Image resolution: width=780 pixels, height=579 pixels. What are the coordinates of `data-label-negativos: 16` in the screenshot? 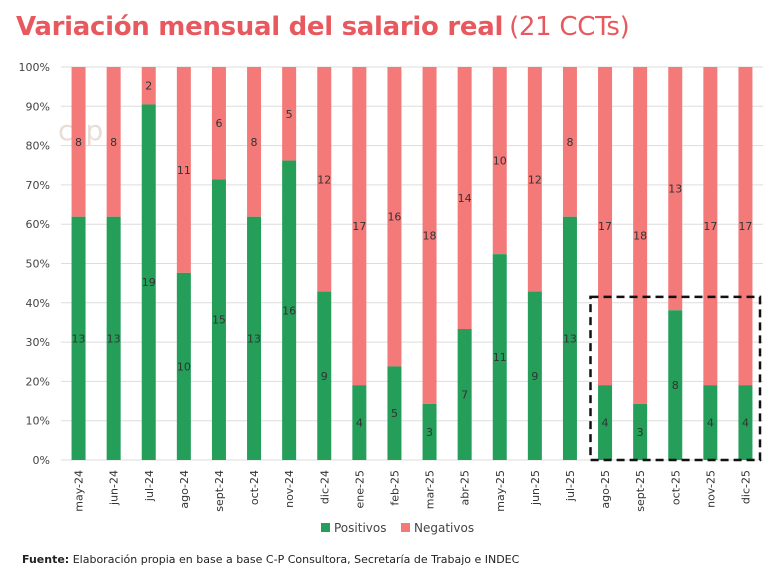 It's located at (394, 217).